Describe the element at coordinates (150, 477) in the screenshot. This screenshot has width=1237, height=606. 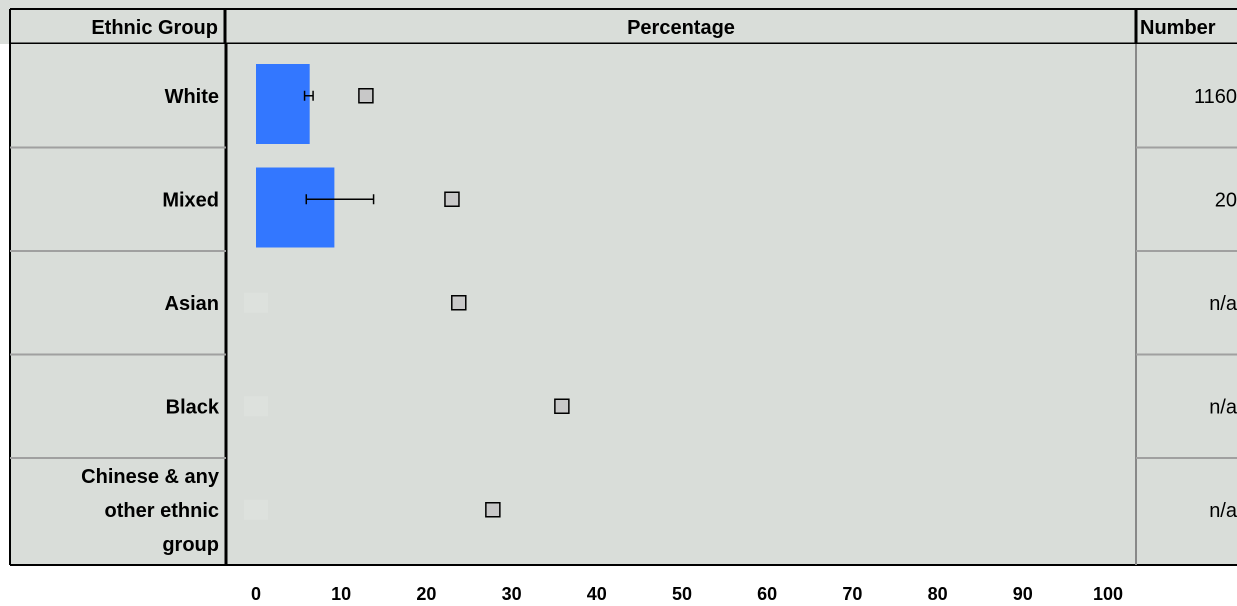
I see `category-label: Chinese & any` at that location.